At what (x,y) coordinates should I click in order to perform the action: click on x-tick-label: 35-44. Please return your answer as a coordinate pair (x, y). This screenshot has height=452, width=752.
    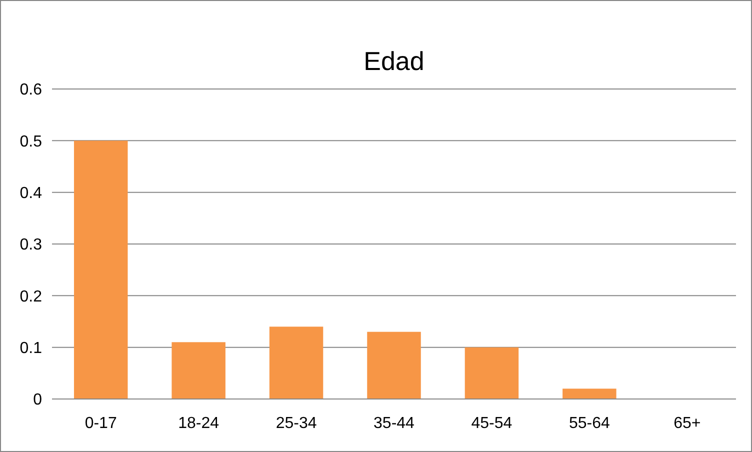
    Looking at the image, I should click on (394, 423).